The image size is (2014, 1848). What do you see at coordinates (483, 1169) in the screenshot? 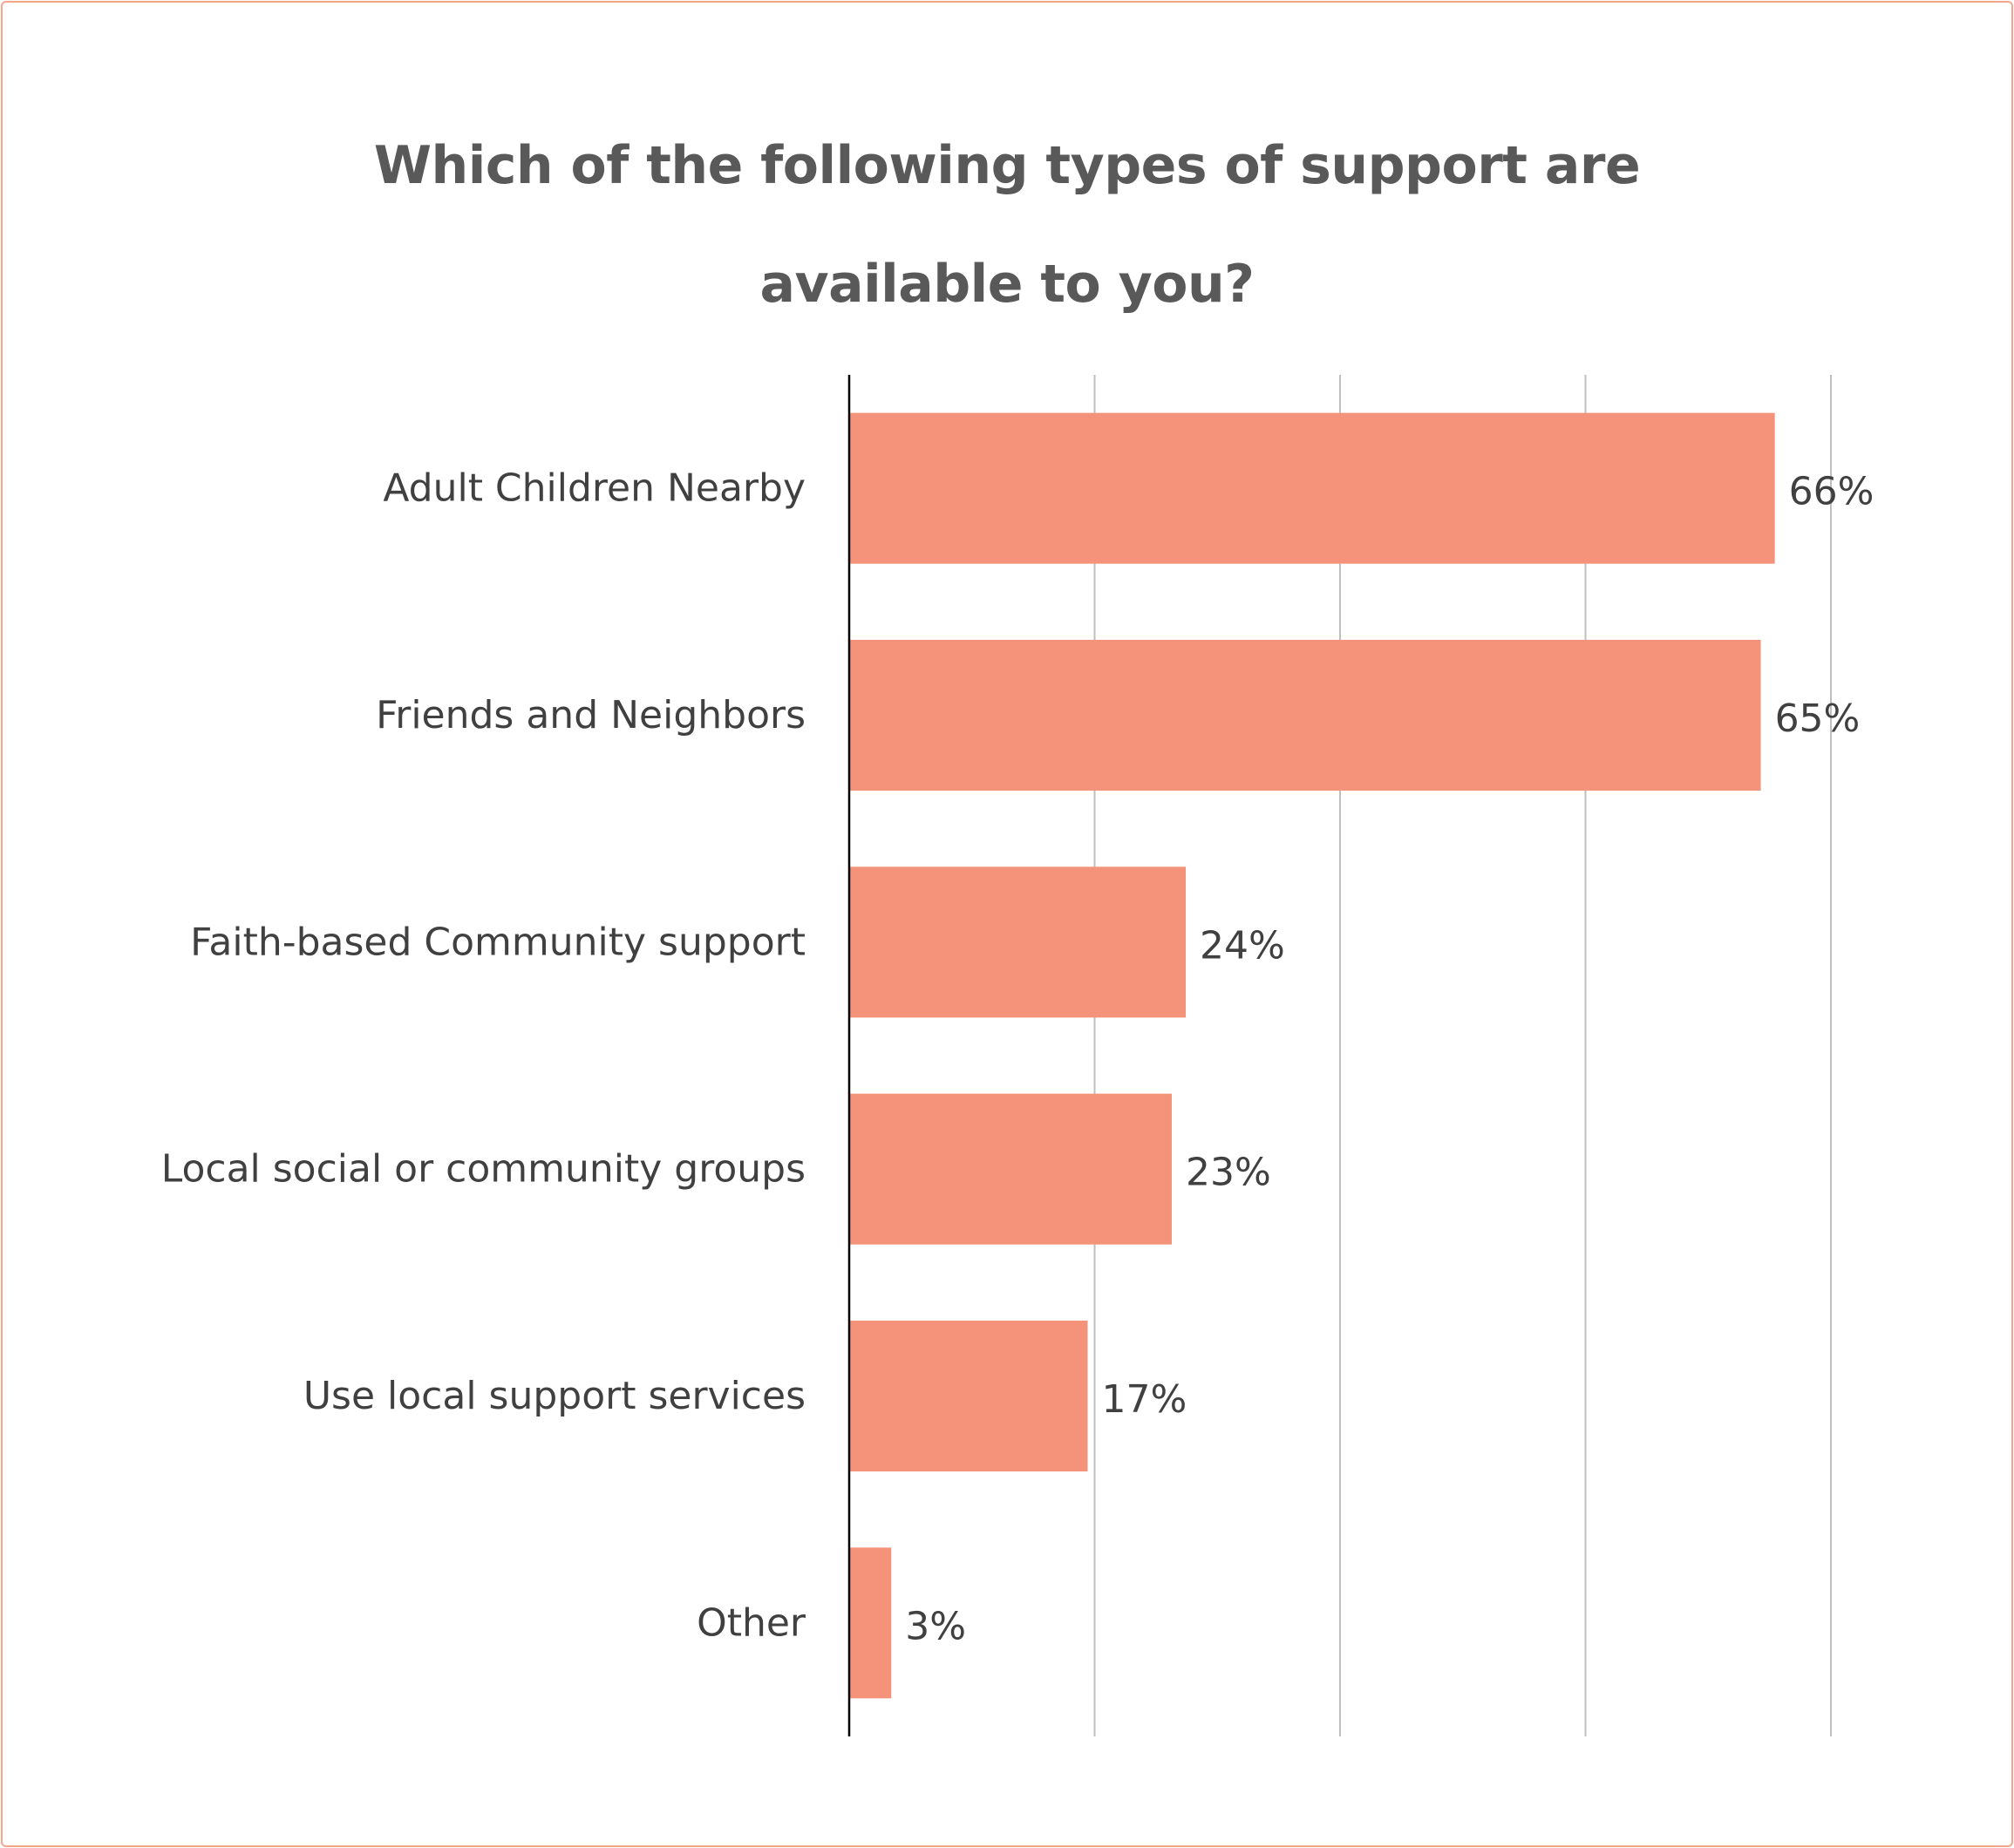
I see `category-label-4: Local social or community groups` at bounding box center [483, 1169].